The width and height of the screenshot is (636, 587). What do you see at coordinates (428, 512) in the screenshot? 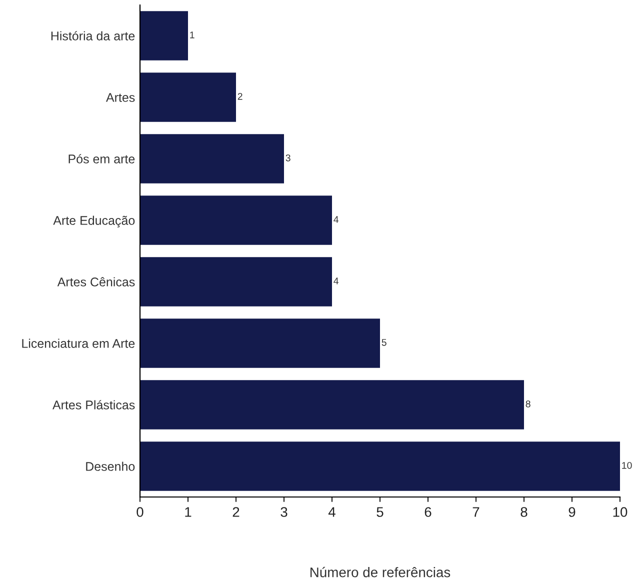
I see `x-tick-label: 6` at bounding box center [428, 512].